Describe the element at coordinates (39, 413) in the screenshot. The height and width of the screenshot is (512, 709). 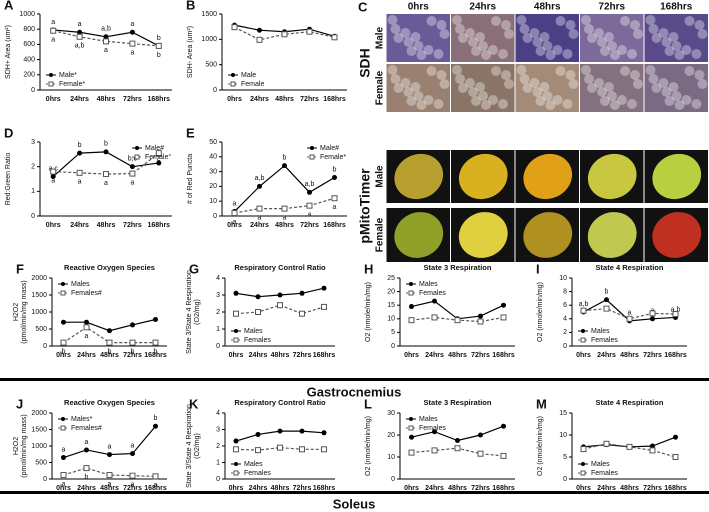
I see `y-tick-label: 2000` at that location.